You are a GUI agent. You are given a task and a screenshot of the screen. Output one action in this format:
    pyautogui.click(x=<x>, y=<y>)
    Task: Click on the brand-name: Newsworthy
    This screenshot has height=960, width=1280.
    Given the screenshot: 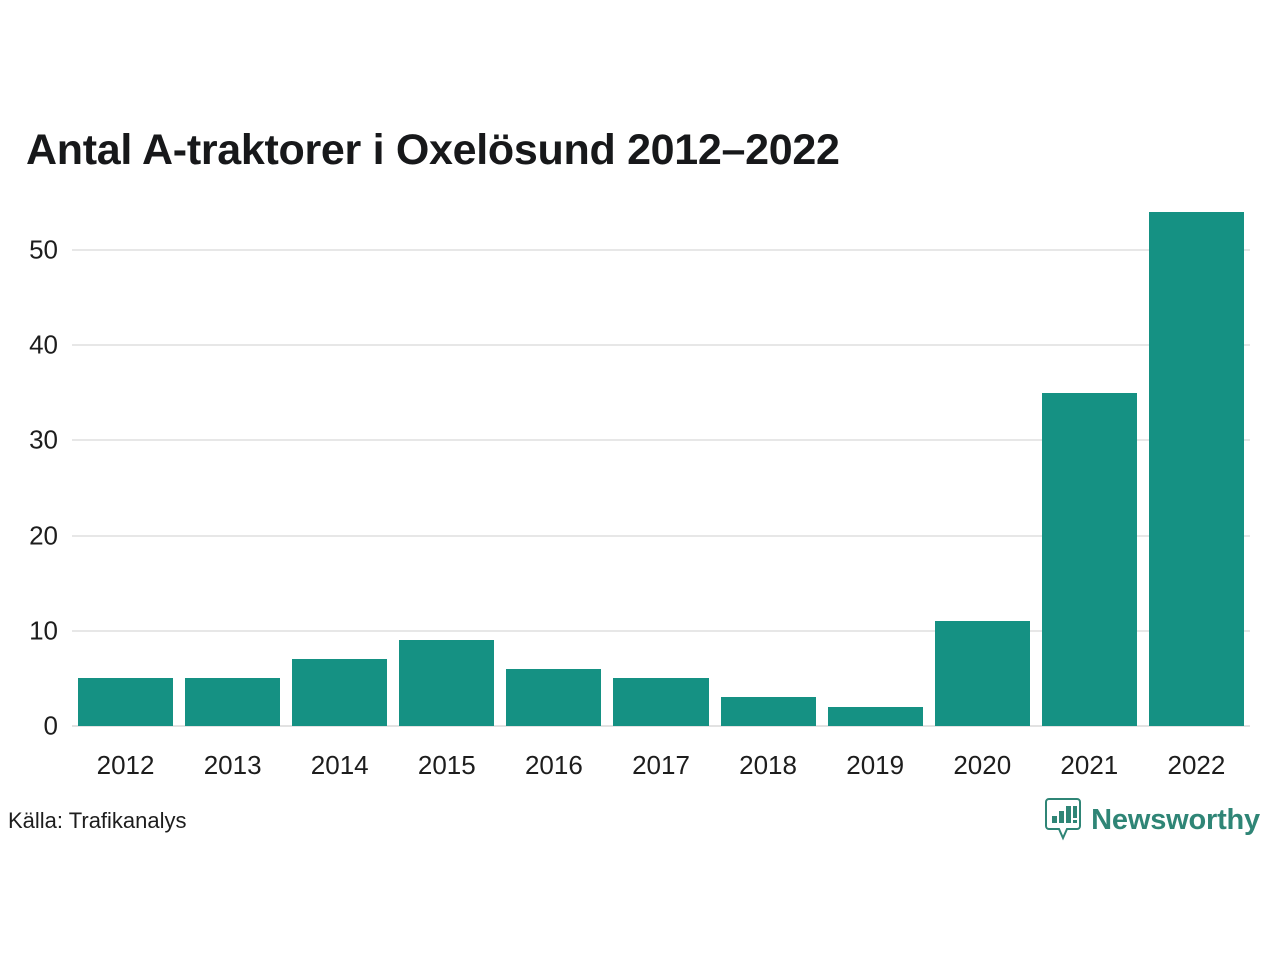 What is the action you would take?
    pyautogui.click(x=1175, y=819)
    